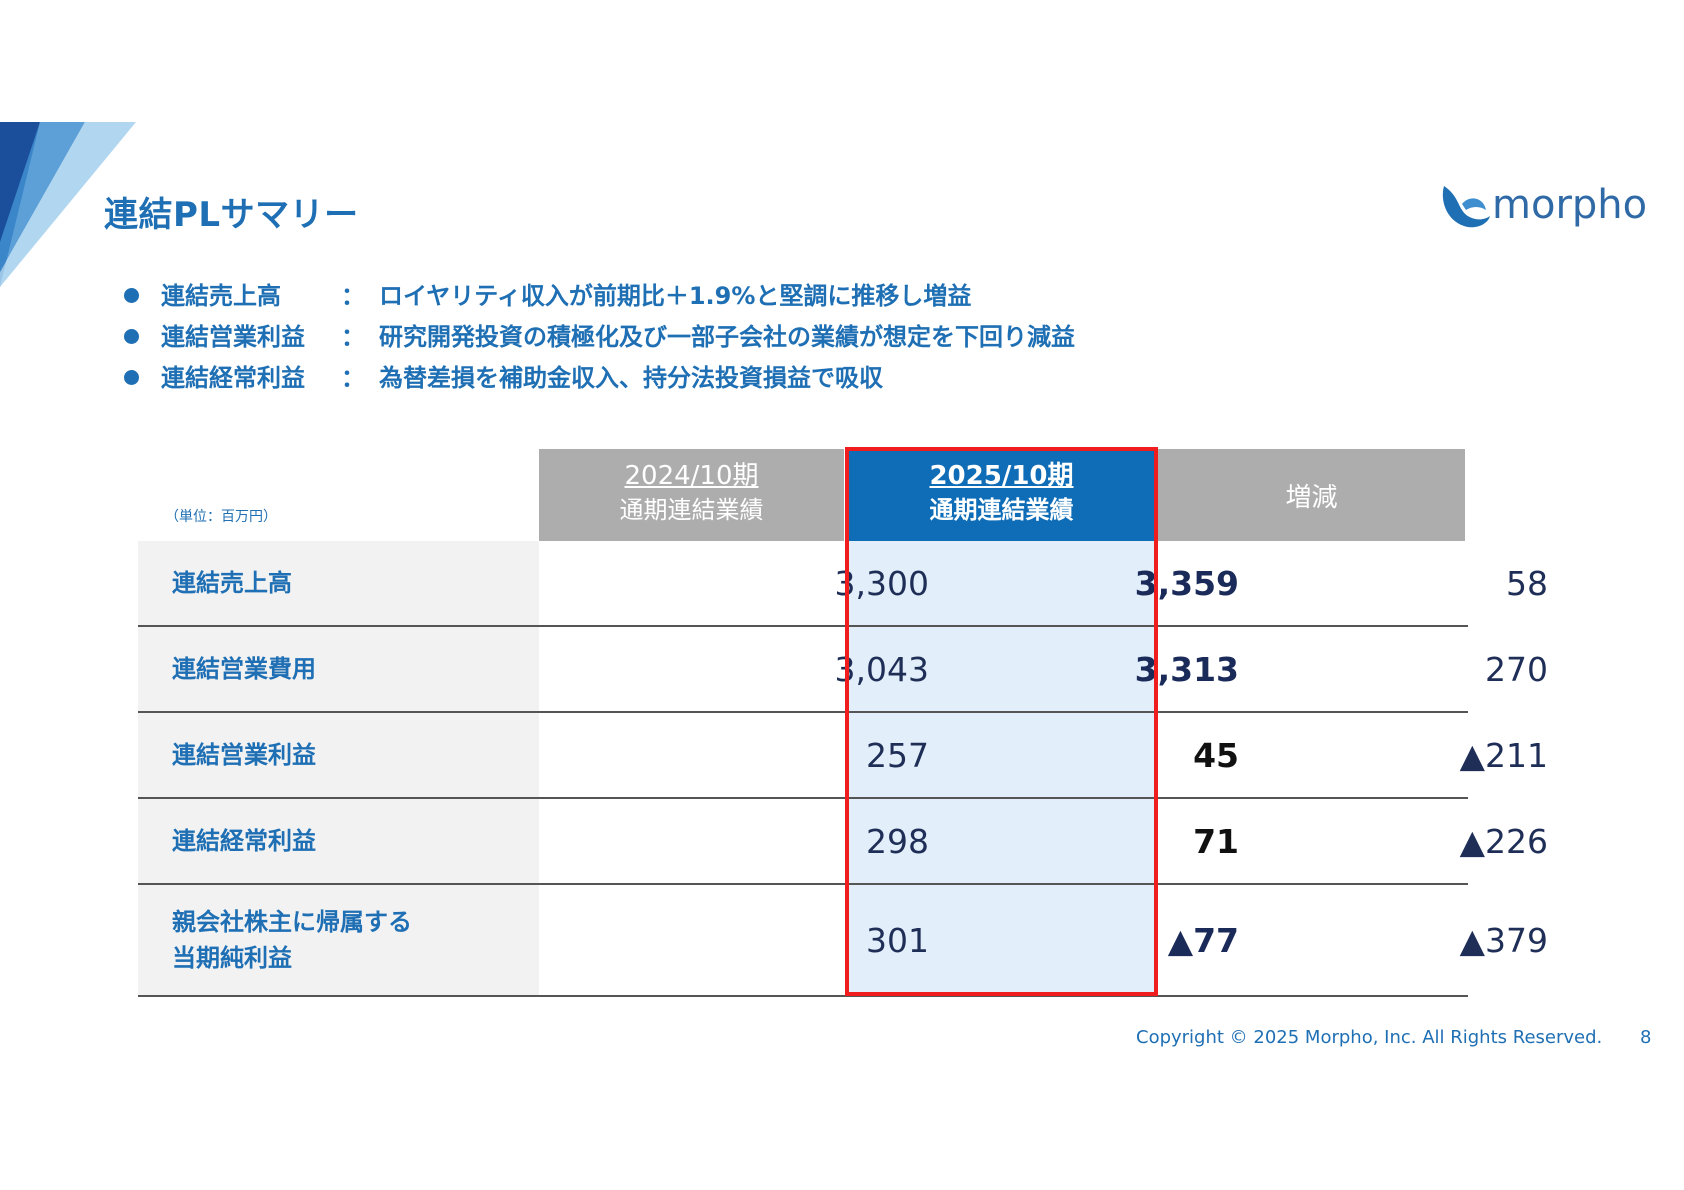 Image resolution: width=1684 pixels, height=1190 pixels. Describe the element at coordinates (1216, 841) in the screenshot. I see `value-current: 71` at that location.